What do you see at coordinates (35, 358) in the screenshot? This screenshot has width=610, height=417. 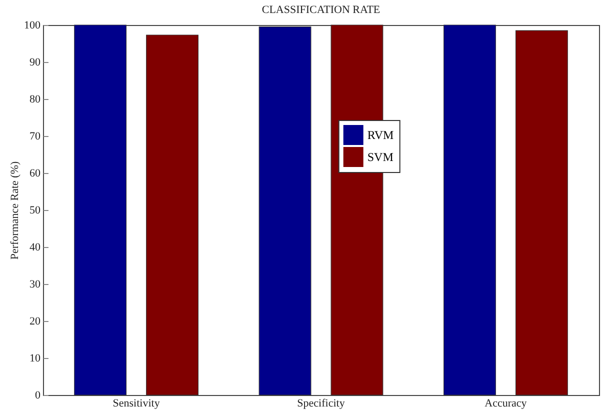 I see `y-tick-label: 10` at bounding box center [35, 358].